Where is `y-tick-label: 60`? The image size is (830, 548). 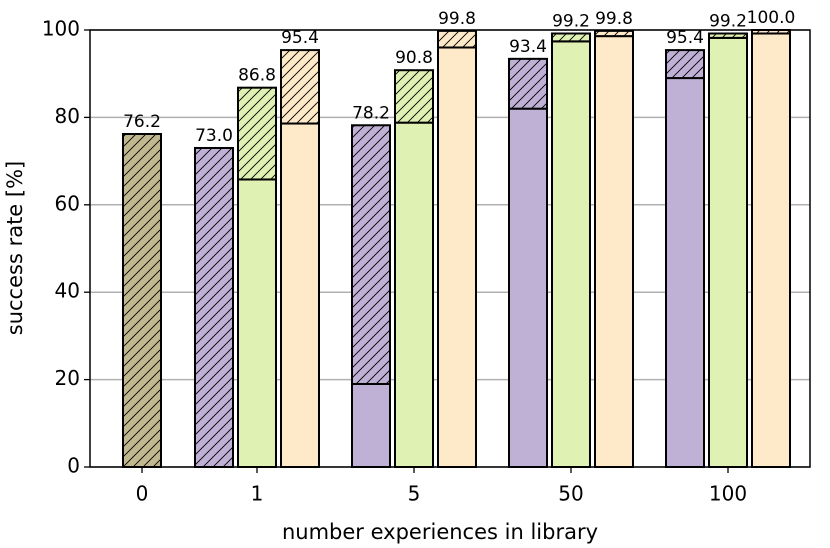
y-tick-label: 60 is located at coordinates (67, 203).